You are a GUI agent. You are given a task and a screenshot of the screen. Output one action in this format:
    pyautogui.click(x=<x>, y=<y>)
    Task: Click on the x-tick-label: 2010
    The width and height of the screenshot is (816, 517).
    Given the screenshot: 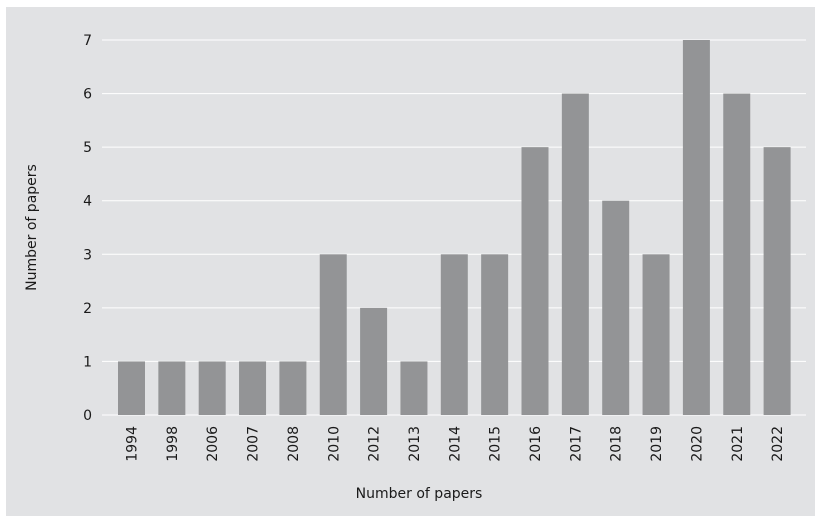 What is the action you would take?
    pyautogui.click(x=334, y=444)
    